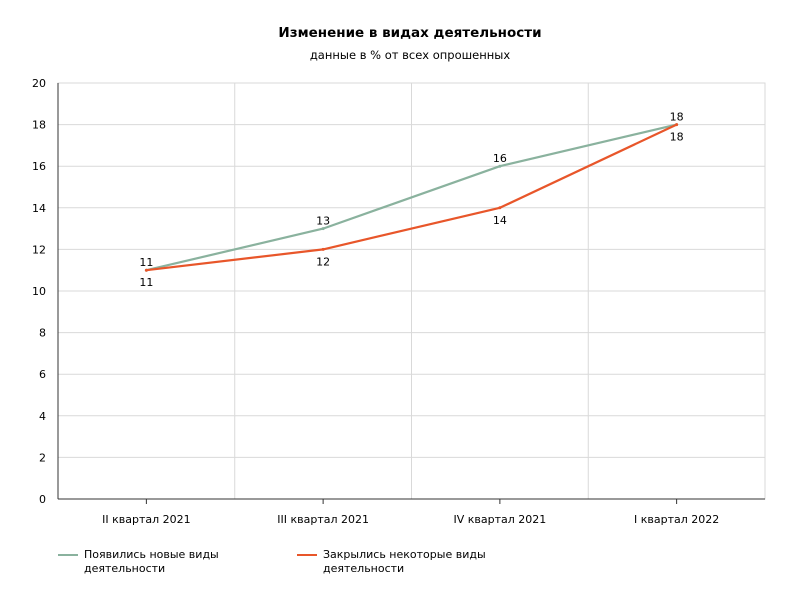 This screenshot has height=593, width=800. What do you see at coordinates (68, 555) in the screenshot?
I see `legend-swatch-new-activities` at bounding box center [68, 555].